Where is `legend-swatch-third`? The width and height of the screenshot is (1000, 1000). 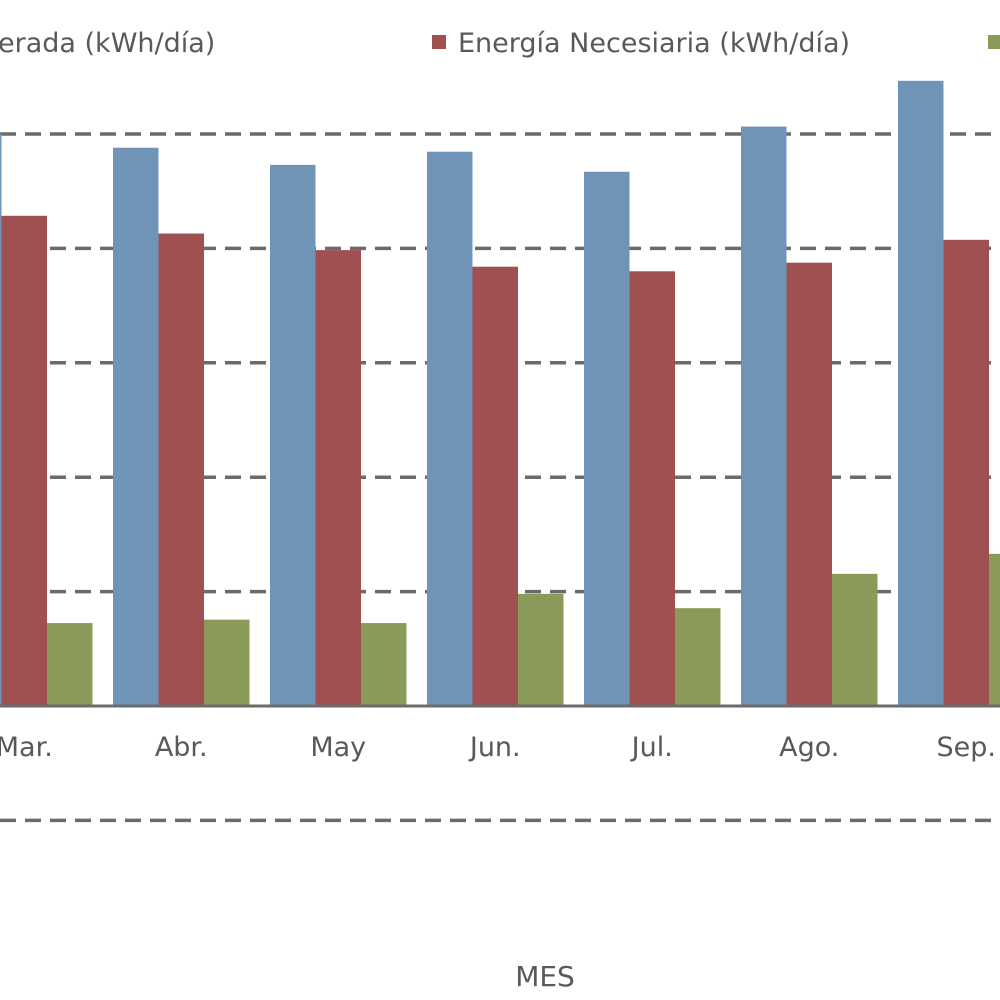
legend-swatch-third is located at coordinates (994, 42).